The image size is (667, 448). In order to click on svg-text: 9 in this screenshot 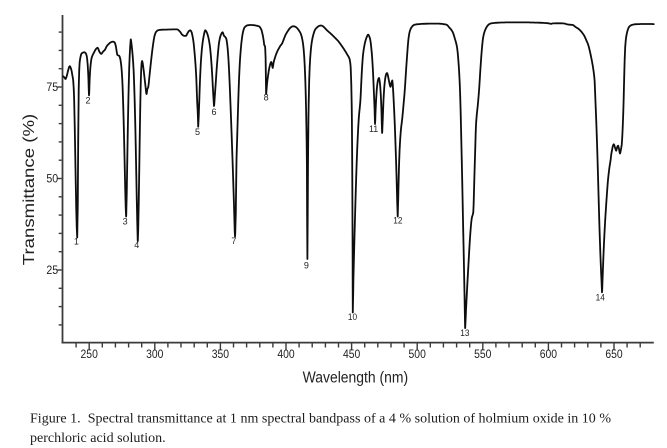, I will do `click(306, 265)`.